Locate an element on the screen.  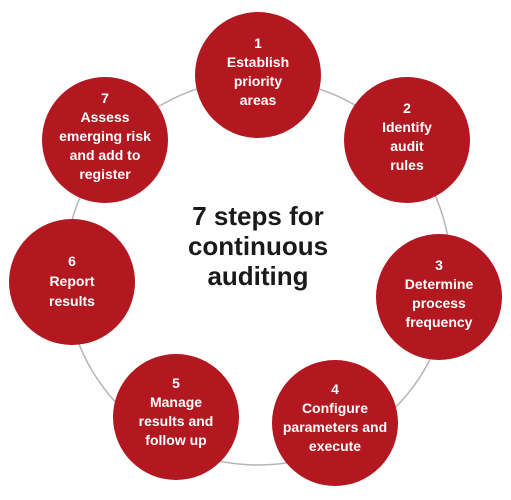
step-2-node: 2 Identify audit rules is located at coordinates (407, 140).